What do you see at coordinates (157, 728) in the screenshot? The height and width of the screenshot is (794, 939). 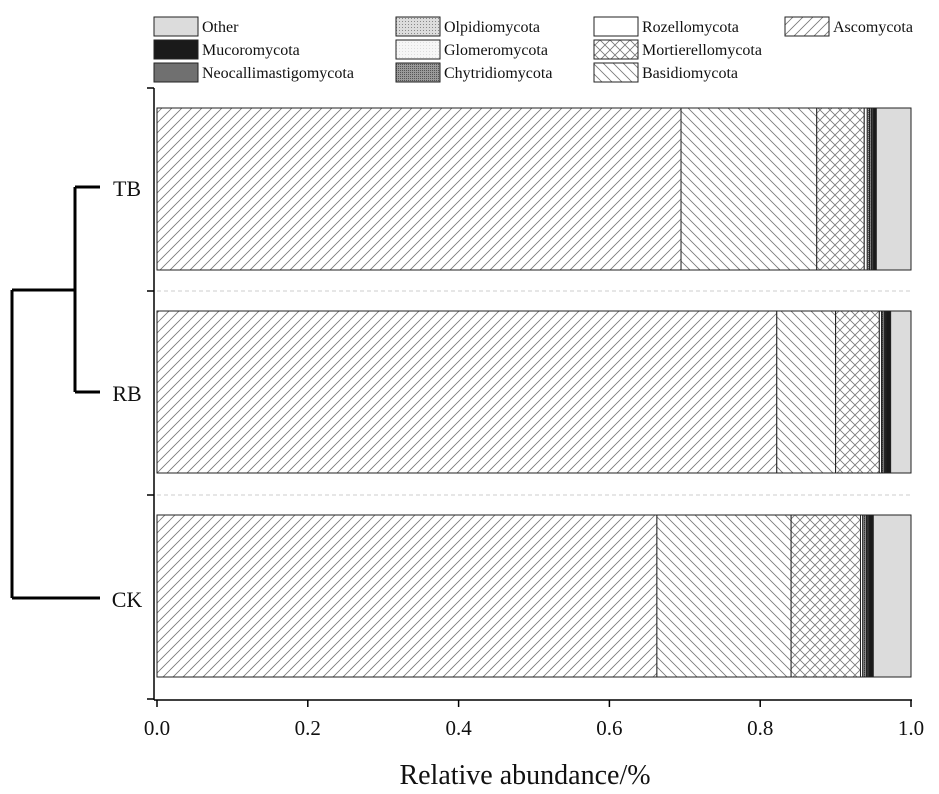 I see `x-tick-label: 0.0` at bounding box center [157, 728].